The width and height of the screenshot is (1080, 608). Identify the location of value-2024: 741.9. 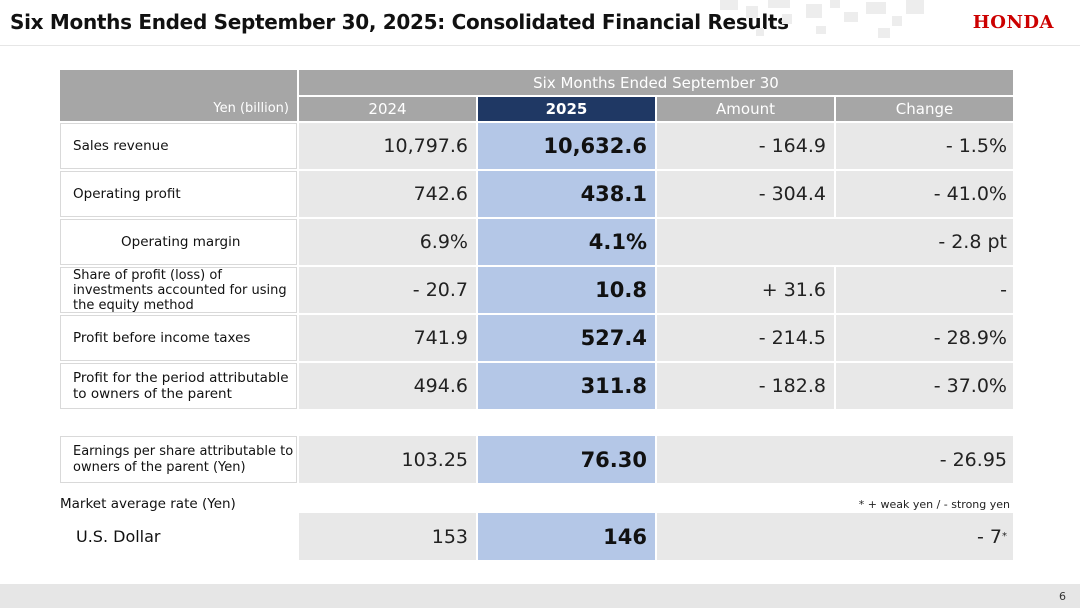
(387, 338).